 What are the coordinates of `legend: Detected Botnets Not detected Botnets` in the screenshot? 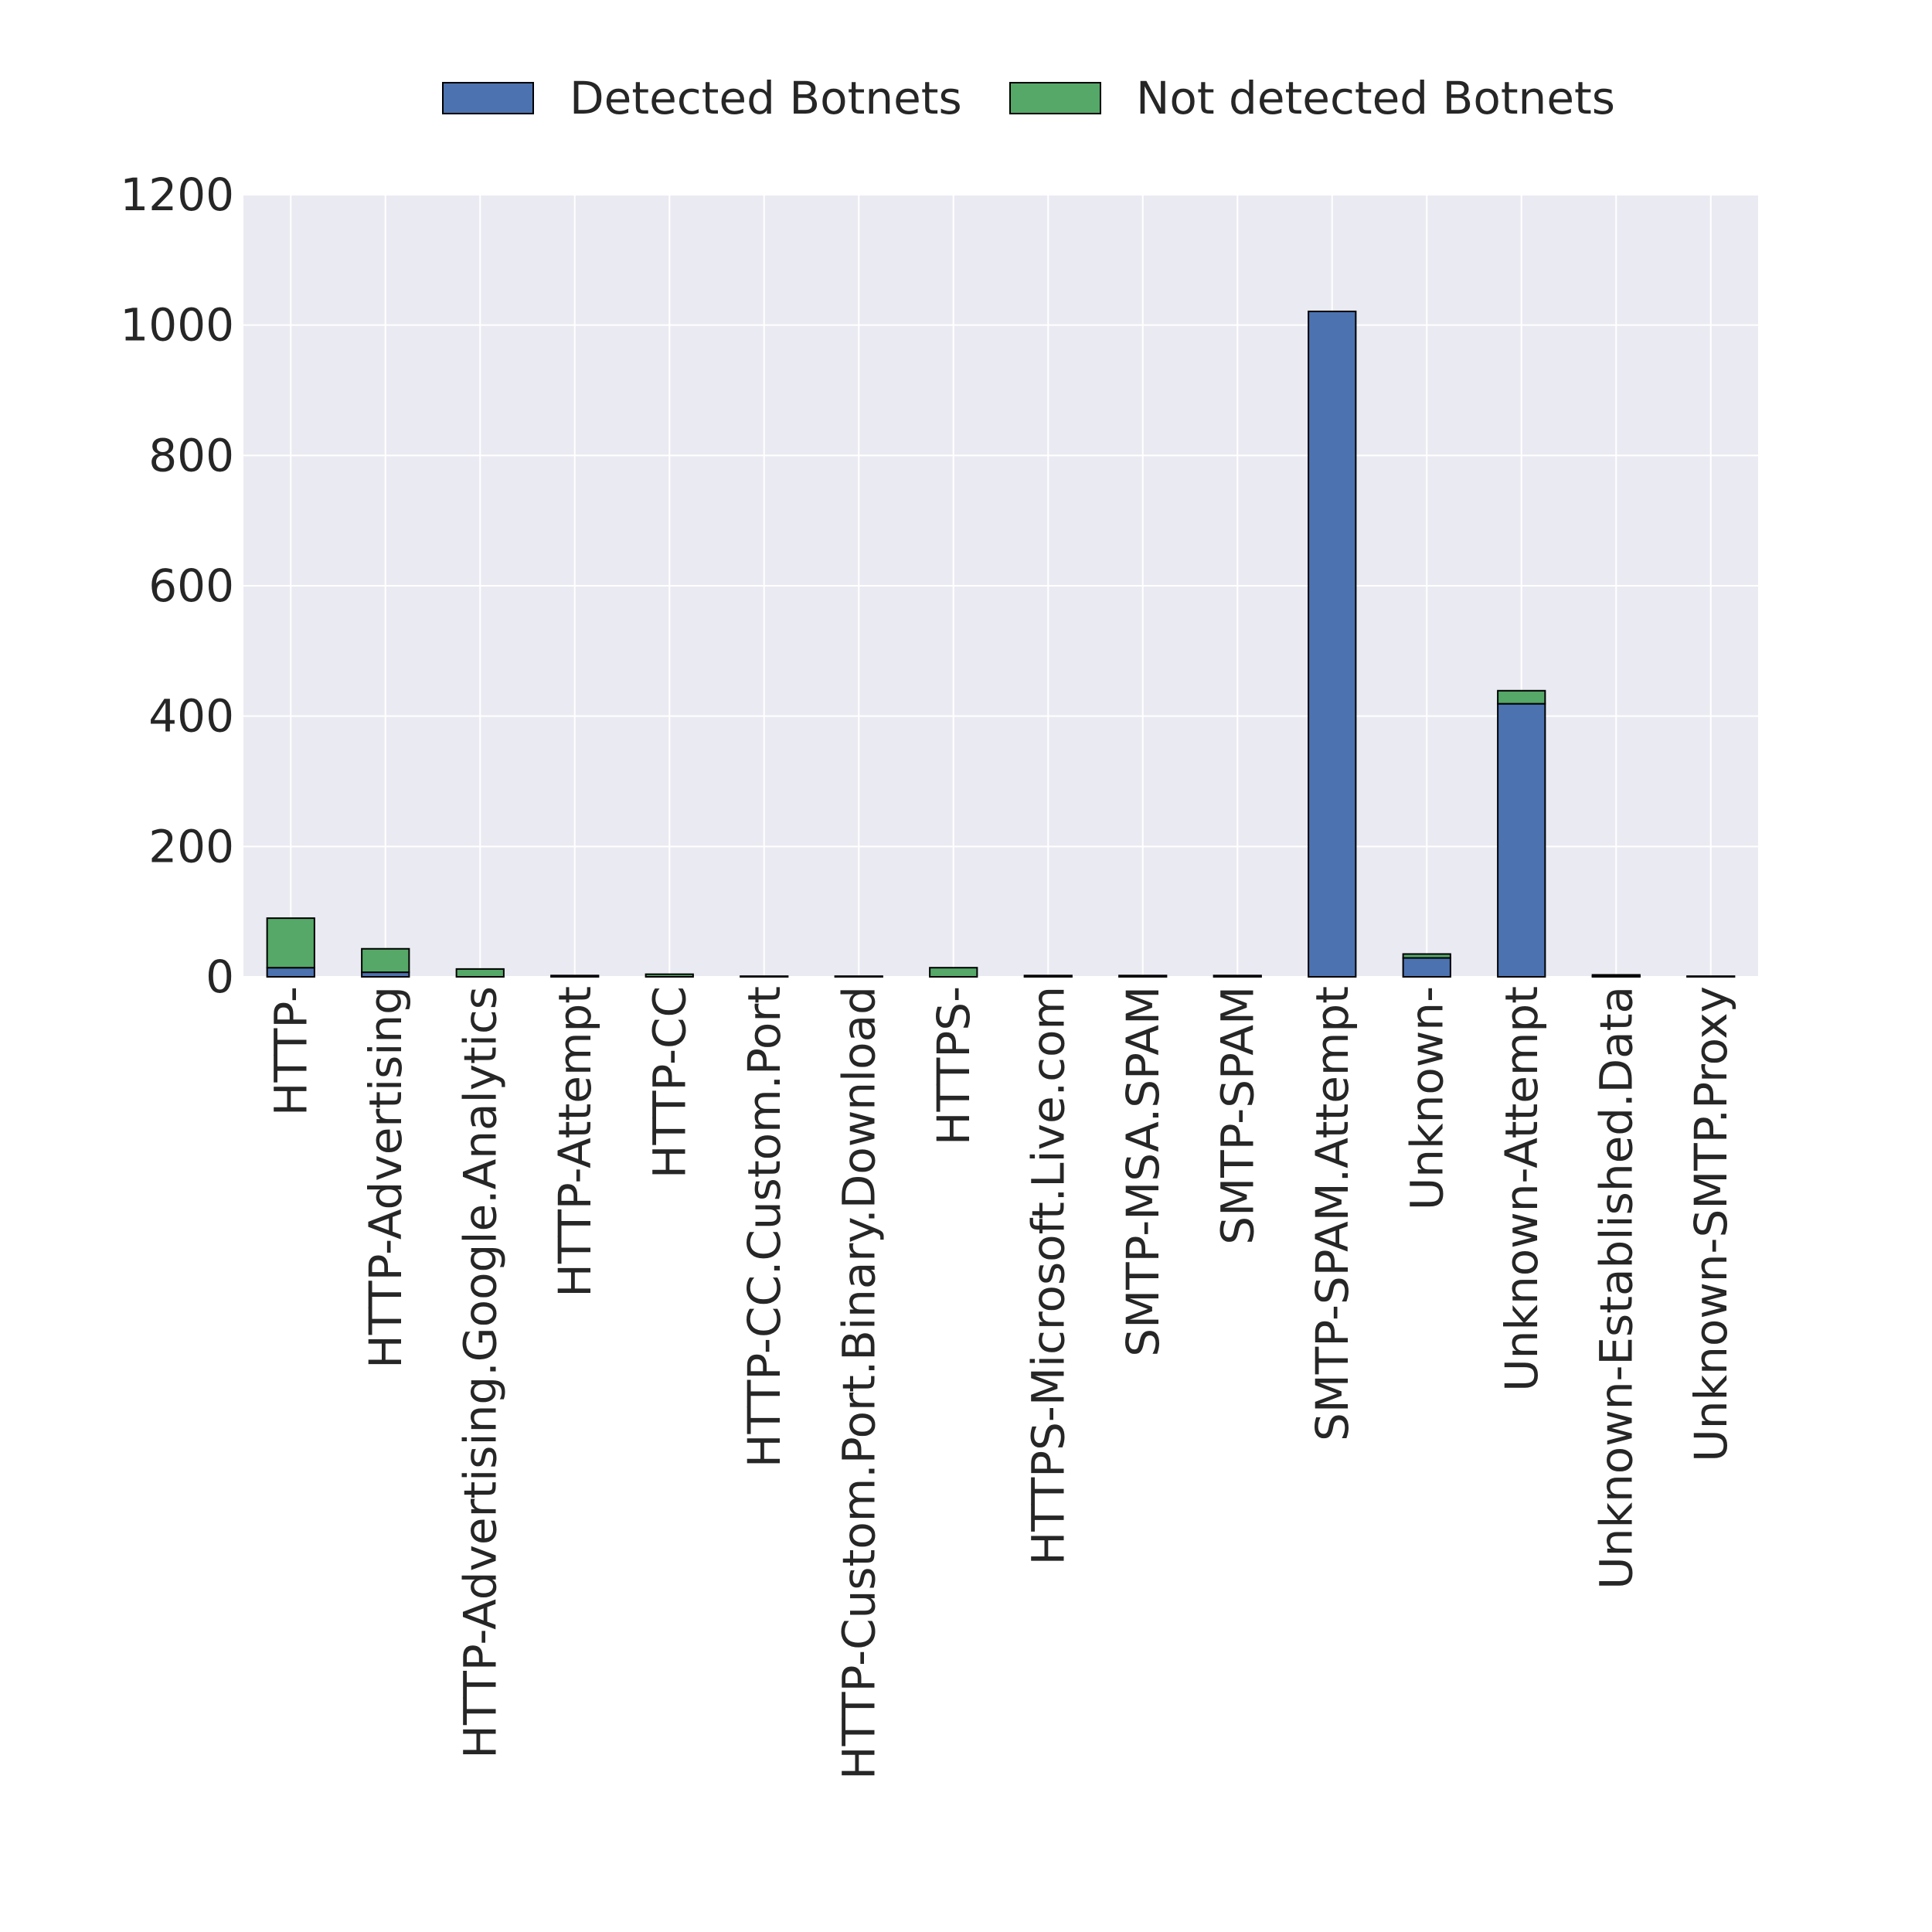 It's located at (1028, 98).